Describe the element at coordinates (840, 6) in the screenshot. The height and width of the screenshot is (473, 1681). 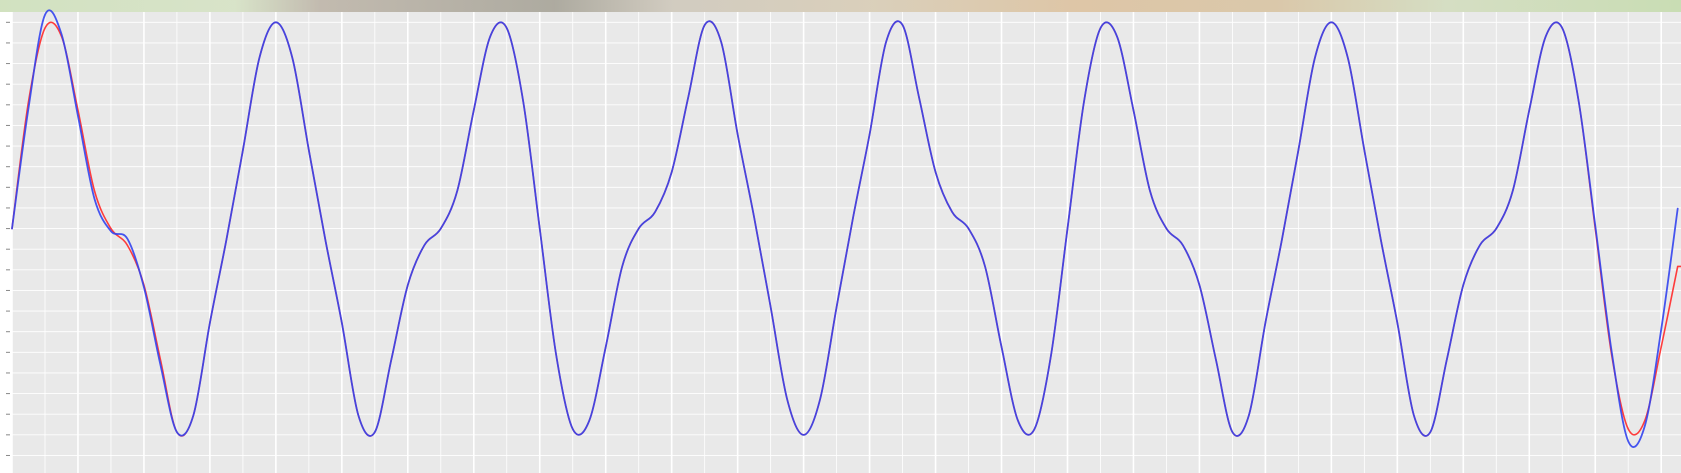
I see `background-image-strip` at that location.